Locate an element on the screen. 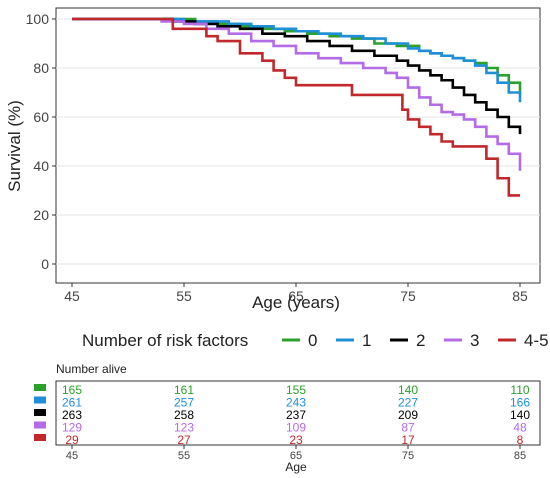  risk-cell: 237 is located at coordinates (296, 415).